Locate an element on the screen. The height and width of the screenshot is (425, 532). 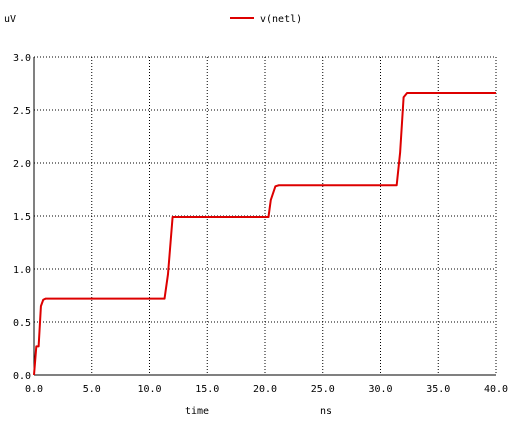
y-tick-labels: 0.0 0.5 1.0 1.5 2.0 2.5 3.0 is located at coordinates (22, 217).